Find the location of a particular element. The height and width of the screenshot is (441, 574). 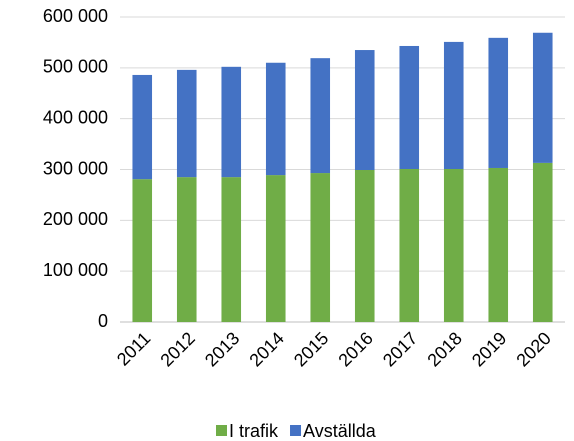

x-tick-label: 2017 is located at coordinates (400, 349).